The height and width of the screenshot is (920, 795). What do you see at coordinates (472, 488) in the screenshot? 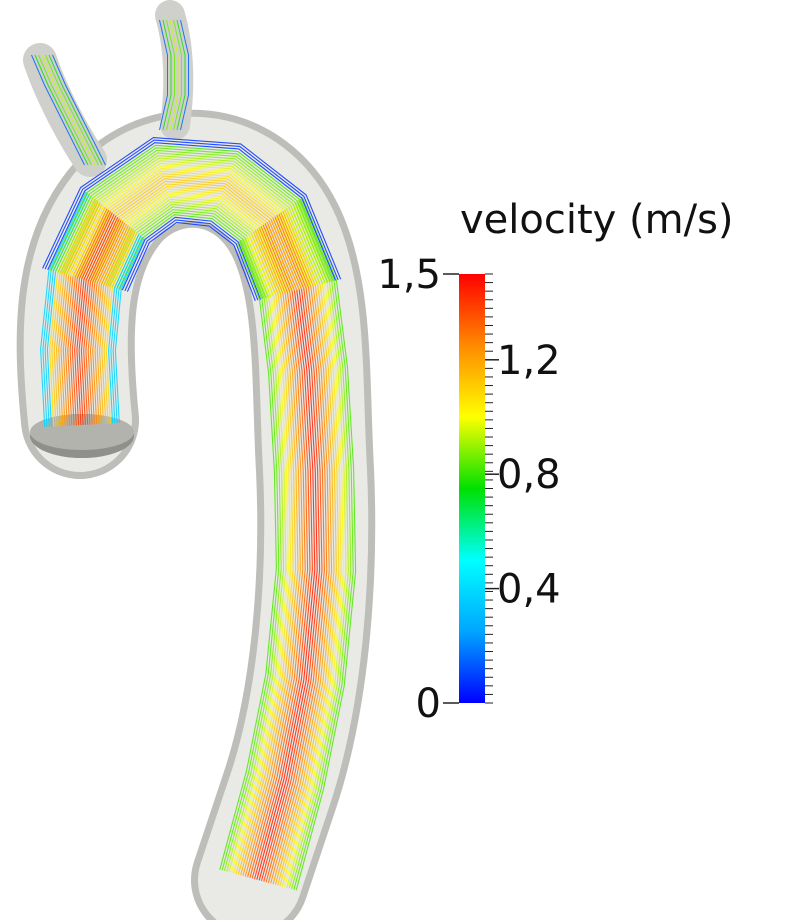
I see `colorbar` at bounding box center [472, 488].